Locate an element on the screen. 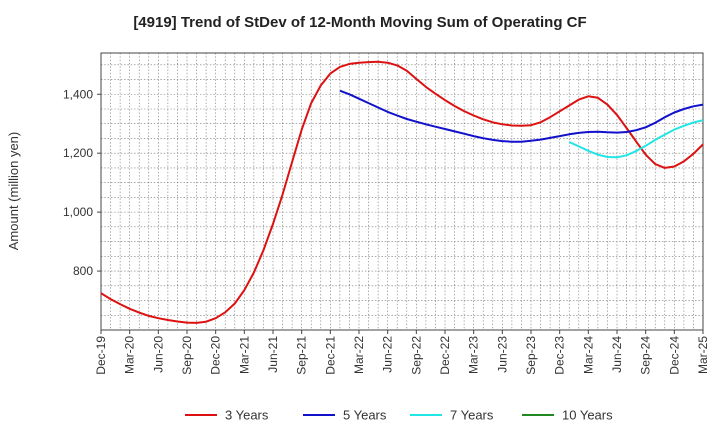 The width and height of the screenshot is (720, 440). x-tick-label: Mar-24 is located at coordinates (588, 355).